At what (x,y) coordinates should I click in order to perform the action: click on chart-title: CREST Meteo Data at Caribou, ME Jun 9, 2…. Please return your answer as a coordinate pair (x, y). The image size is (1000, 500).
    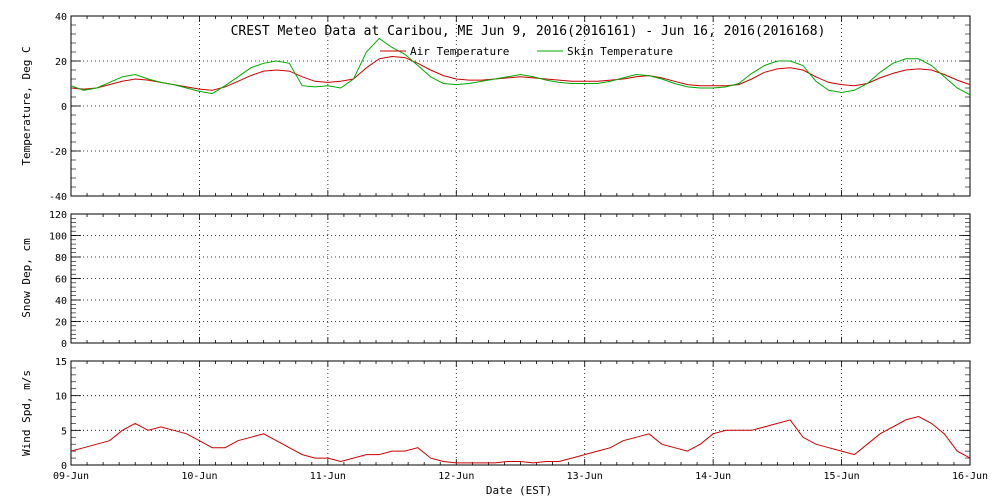
    Looking at the image, I should click on (528, 31).